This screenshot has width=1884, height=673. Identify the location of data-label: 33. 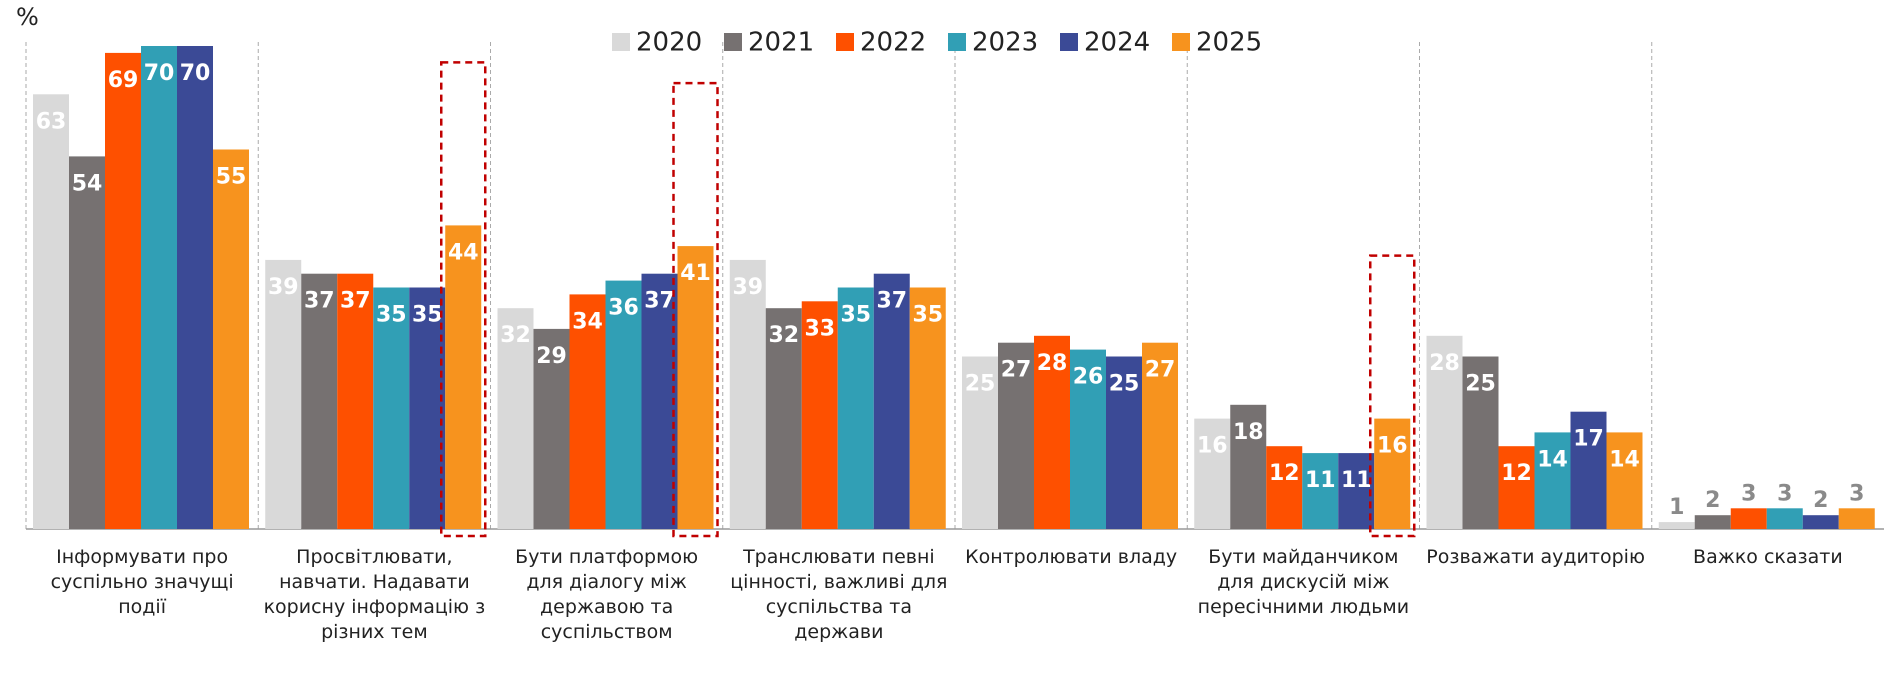
(819, 328).